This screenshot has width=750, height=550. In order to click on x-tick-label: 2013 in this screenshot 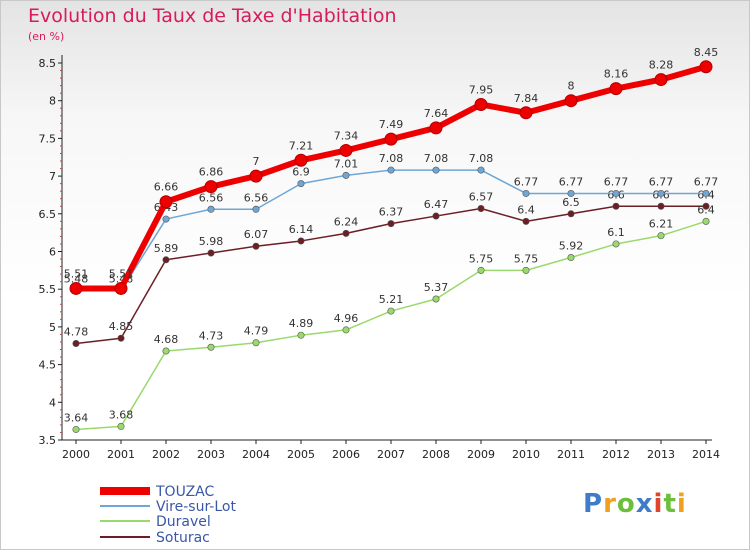, I will do `click(661, 454)`.